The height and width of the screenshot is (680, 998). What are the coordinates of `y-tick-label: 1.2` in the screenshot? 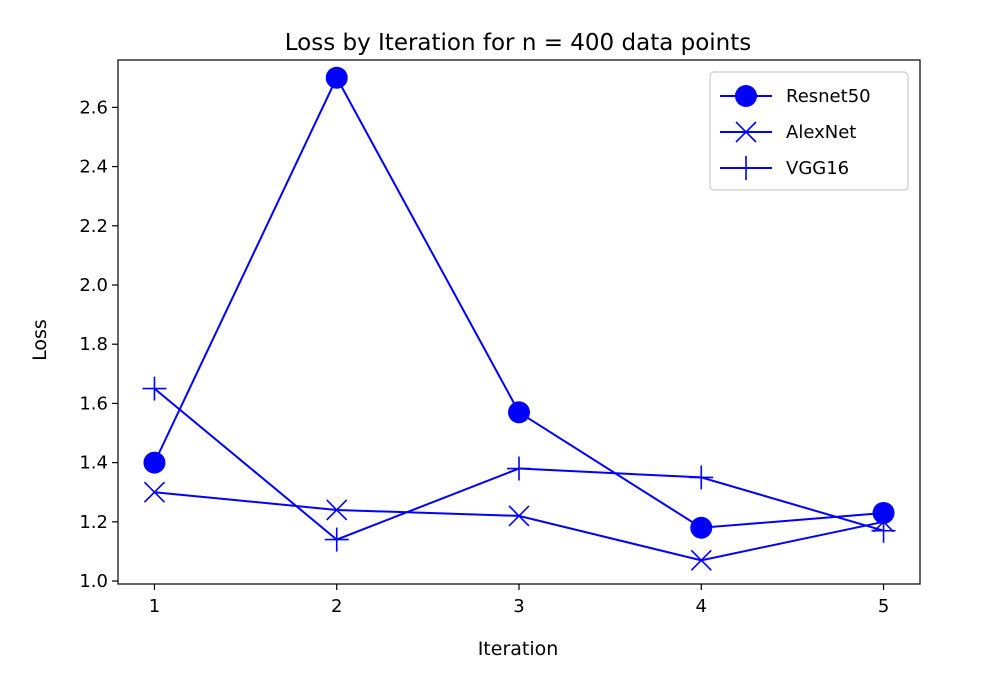 It's located at (93, 522).